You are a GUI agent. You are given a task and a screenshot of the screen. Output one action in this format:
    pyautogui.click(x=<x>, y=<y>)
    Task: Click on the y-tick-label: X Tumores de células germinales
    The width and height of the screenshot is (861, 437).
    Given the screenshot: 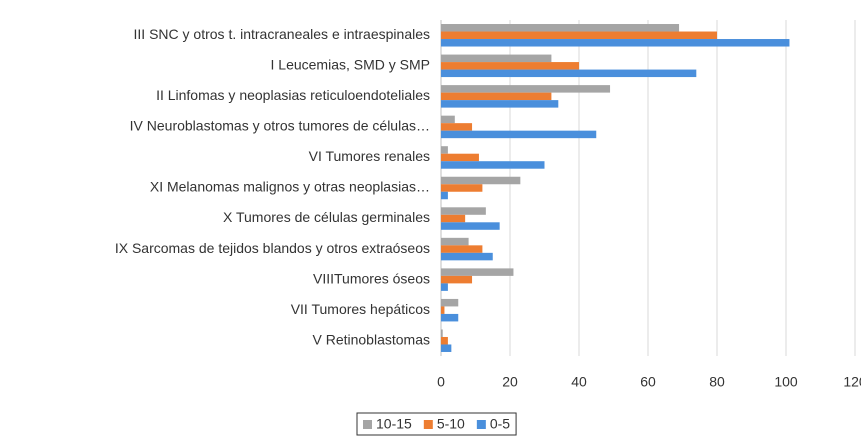 What is the action you would take?
    pyautogui.click(x=326, y=217)
    